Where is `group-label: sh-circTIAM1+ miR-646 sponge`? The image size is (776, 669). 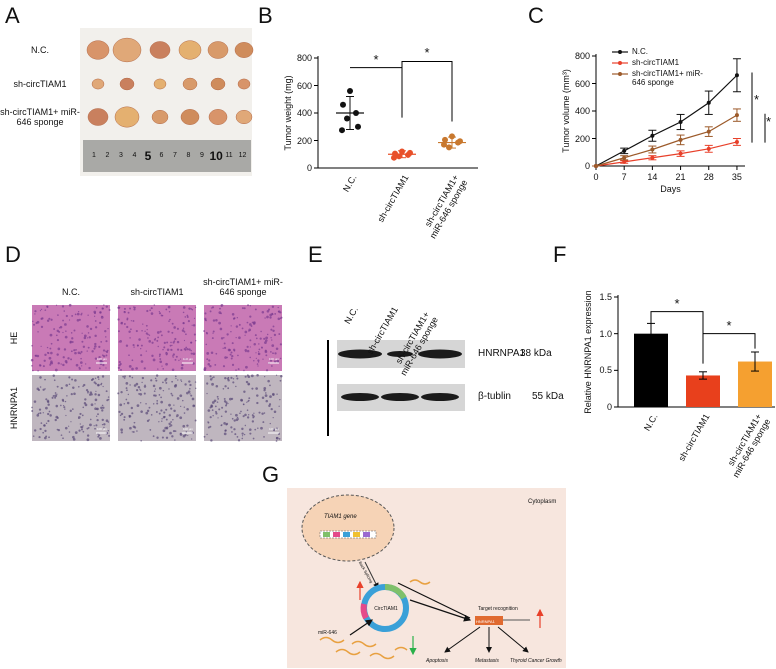 group-label: sh-circTIAM1+ miR-646 sponge is located at coordinates (40, 117).